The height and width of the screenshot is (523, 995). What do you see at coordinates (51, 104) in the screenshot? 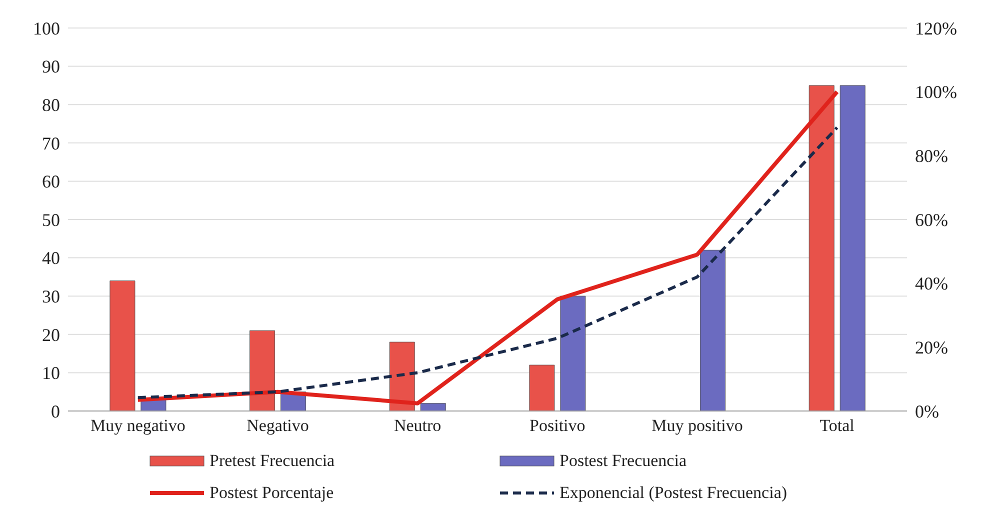
I see `y-tick-label: 80` at bounding box center [51, 104].